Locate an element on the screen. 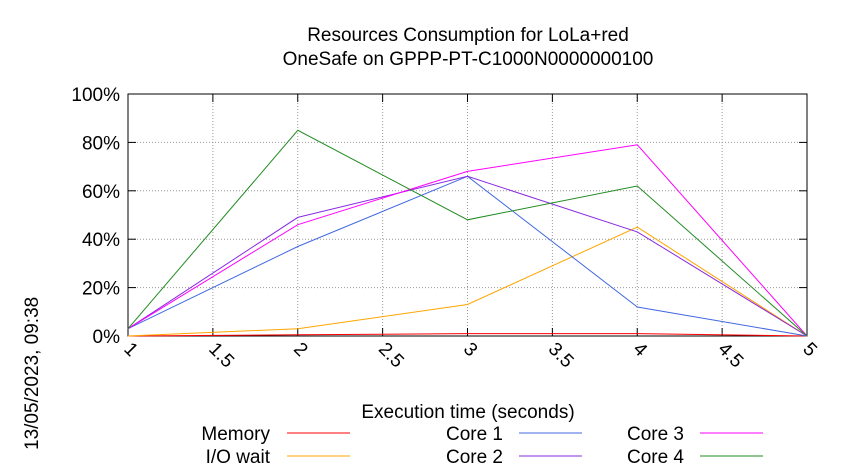 This screenshot has width=850, height=475. x-tick-label: 2.5 is located at coordinates (391, 356).